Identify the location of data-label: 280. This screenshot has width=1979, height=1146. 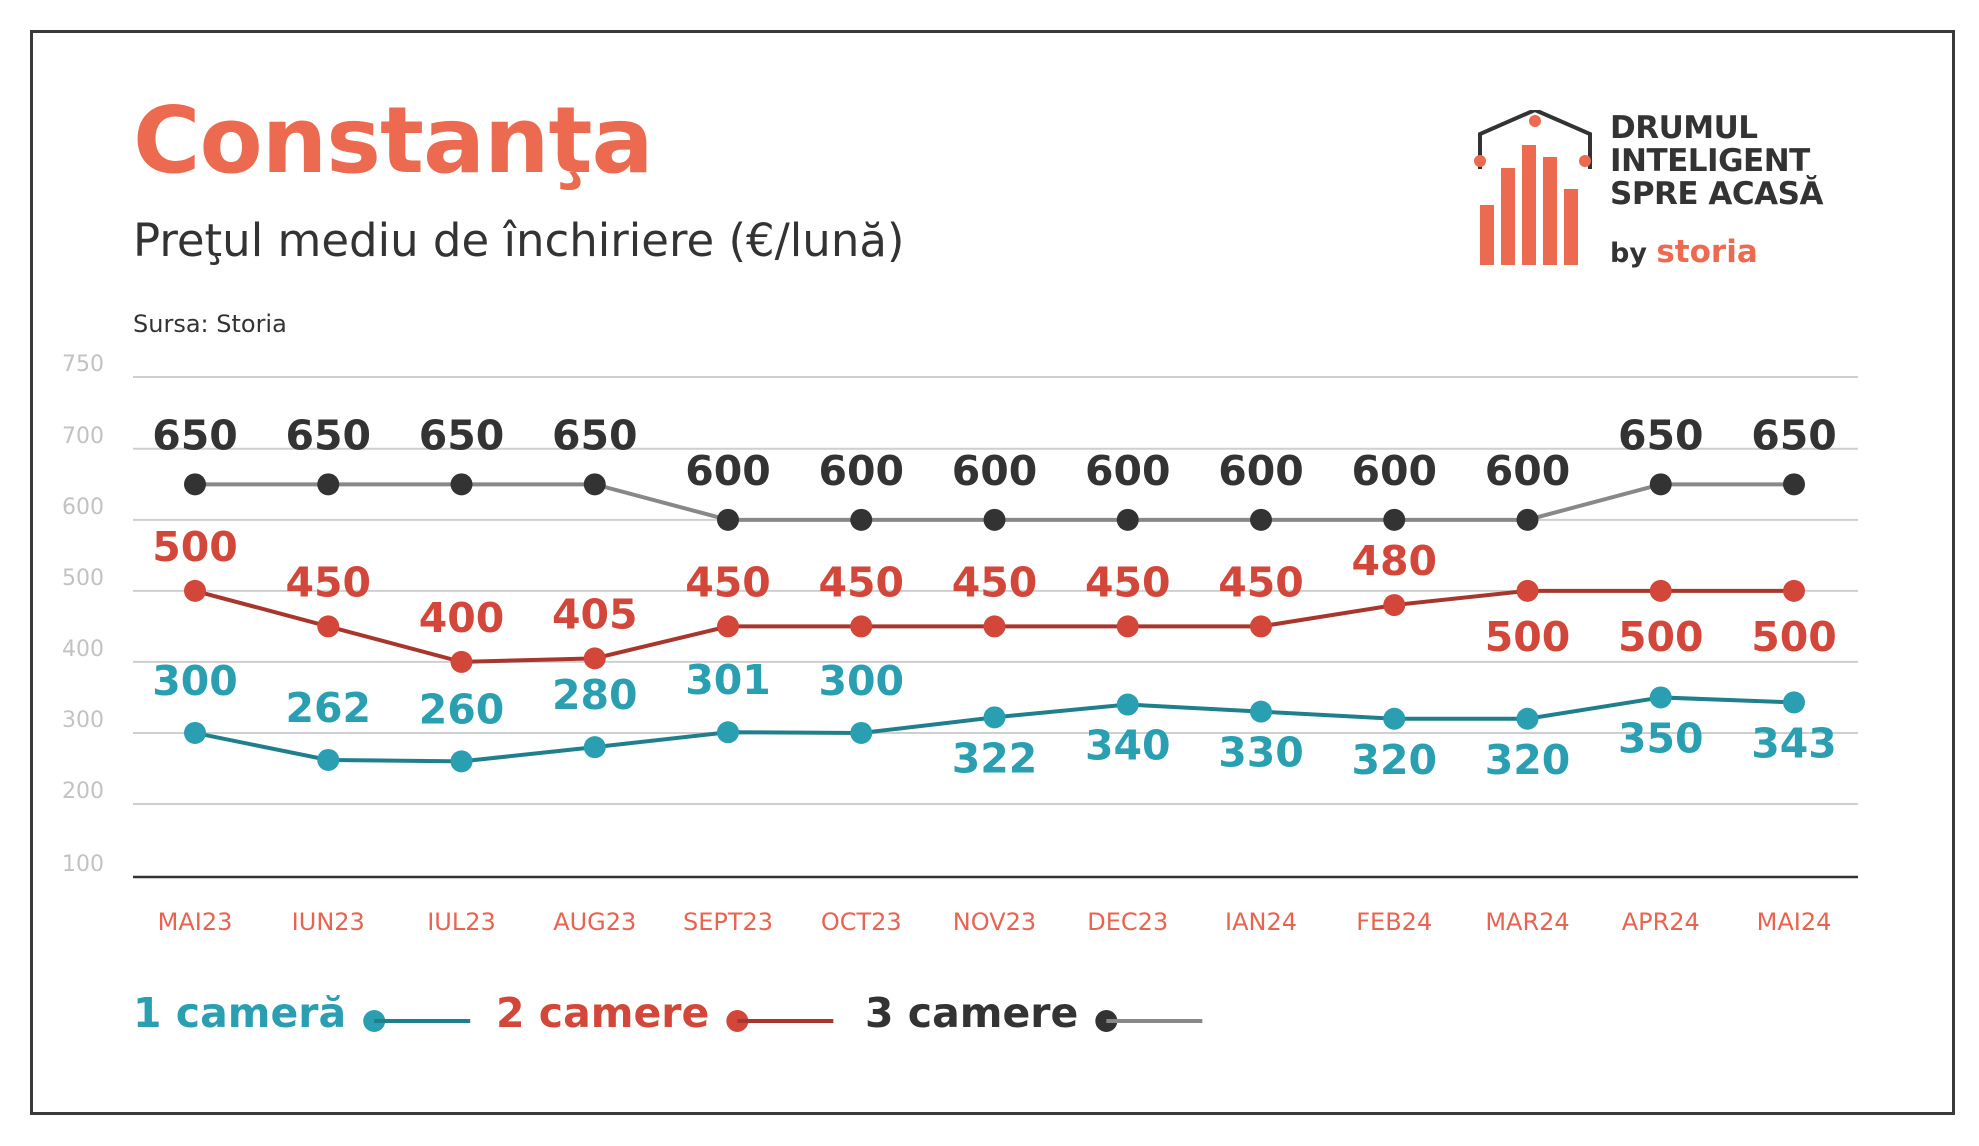
(595, 695).